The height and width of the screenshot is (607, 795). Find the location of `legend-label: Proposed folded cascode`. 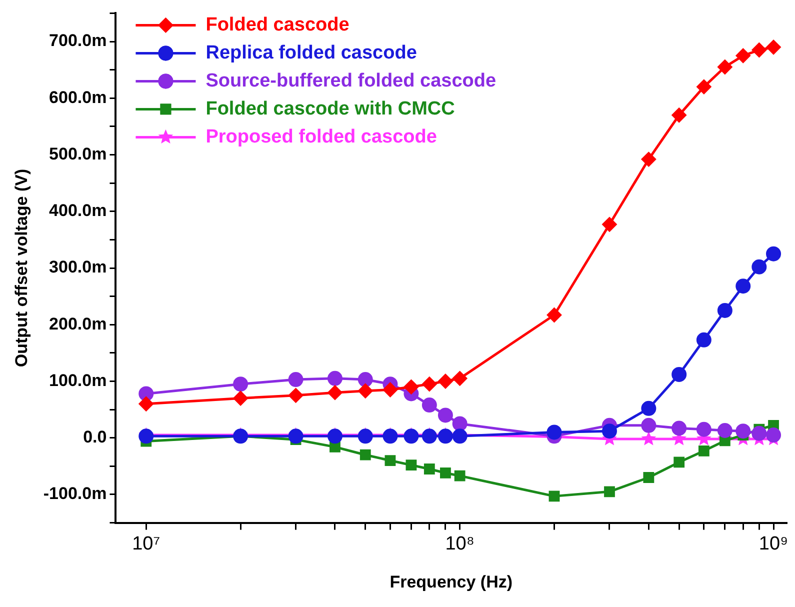

legend-label: Proposed folded cascode is located at coordinates (321, 137).